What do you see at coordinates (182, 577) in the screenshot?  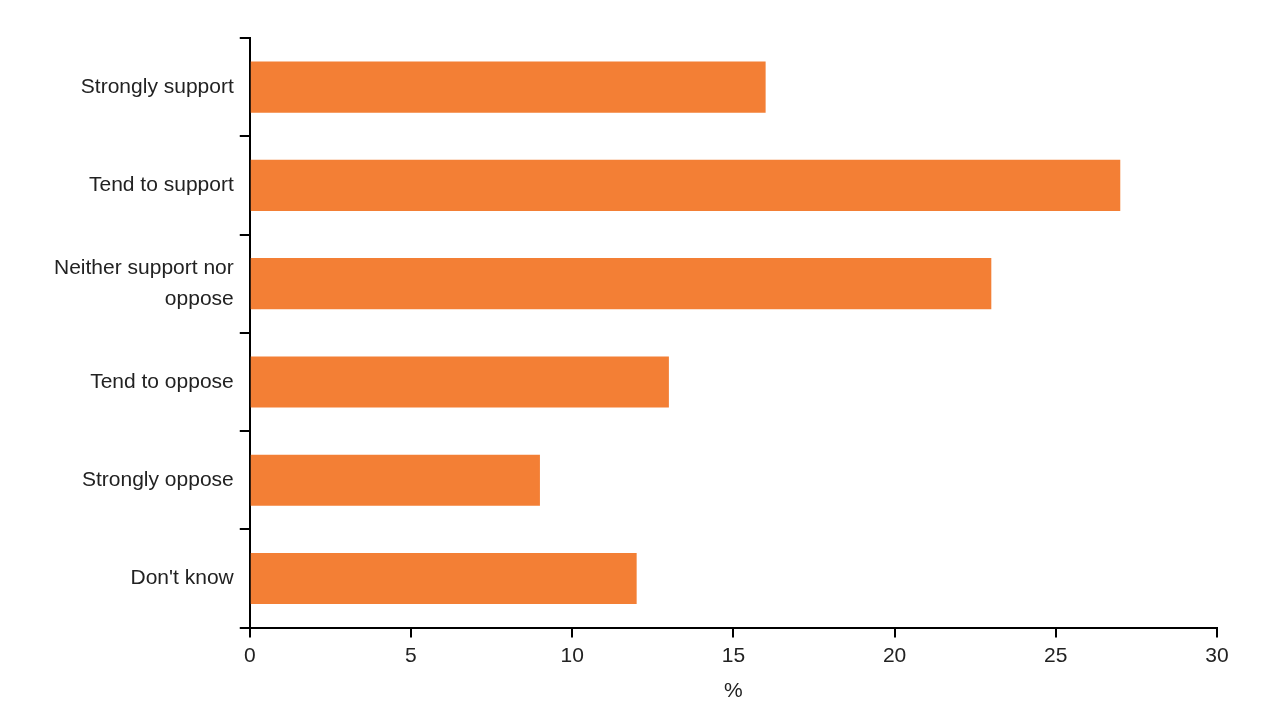 I see `y-tick-label: Don't know` at bounding box center [182, 577].